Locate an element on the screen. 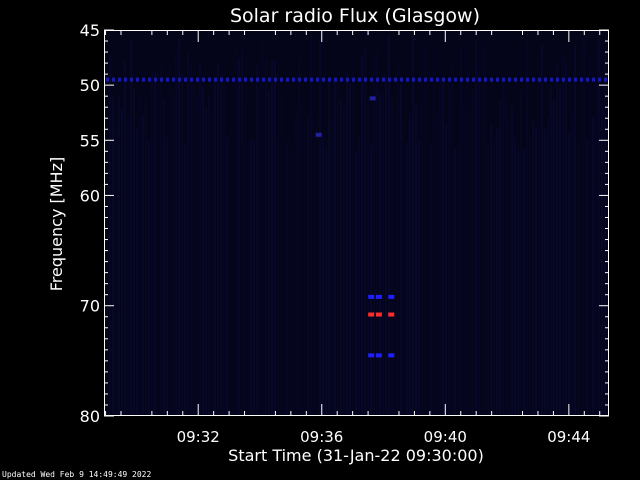 The height and width of the screenshot is (480, 640). y-tick-label: 80 is located at coordinates (90, 416).